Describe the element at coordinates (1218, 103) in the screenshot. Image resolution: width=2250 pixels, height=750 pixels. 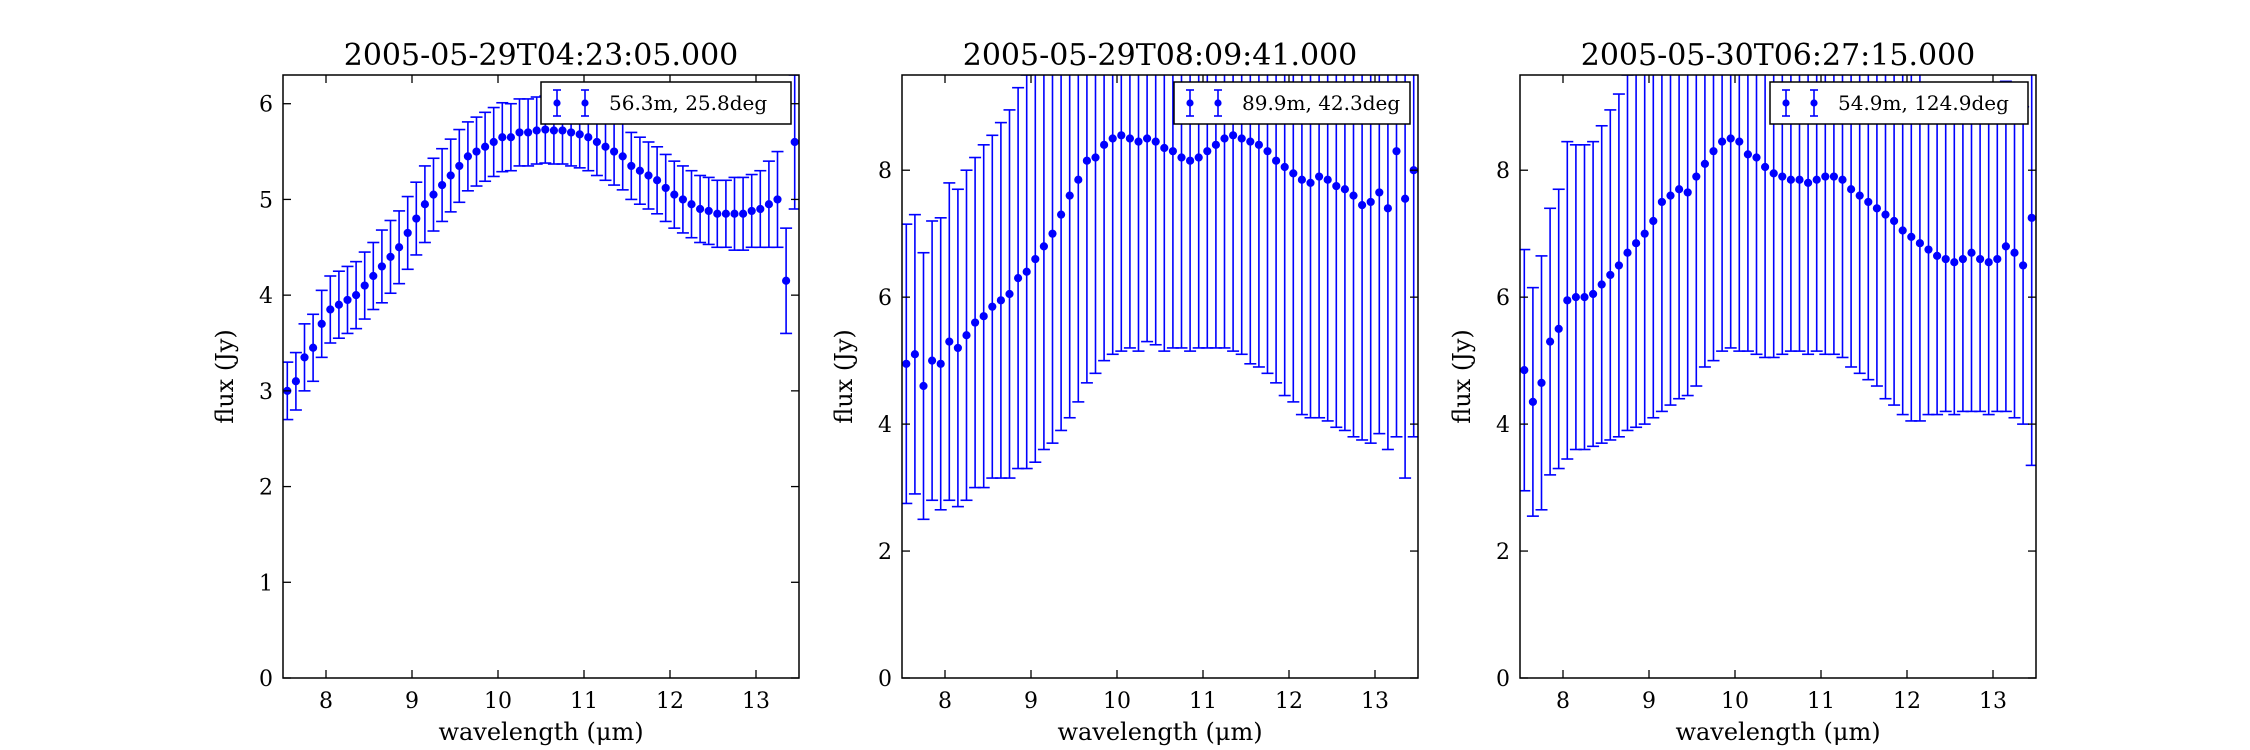
I see `legend-marker` at that location.